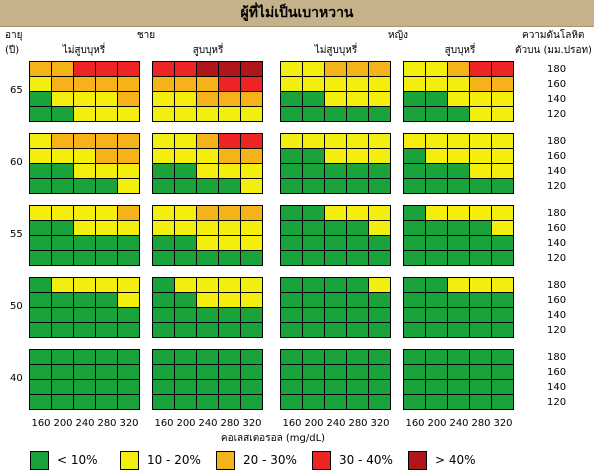  What do you see at coordinates (553, 35) in the screenshot?
I see `bp-label-line1: ความดันโลหิต` at bounding box center [553, 35].